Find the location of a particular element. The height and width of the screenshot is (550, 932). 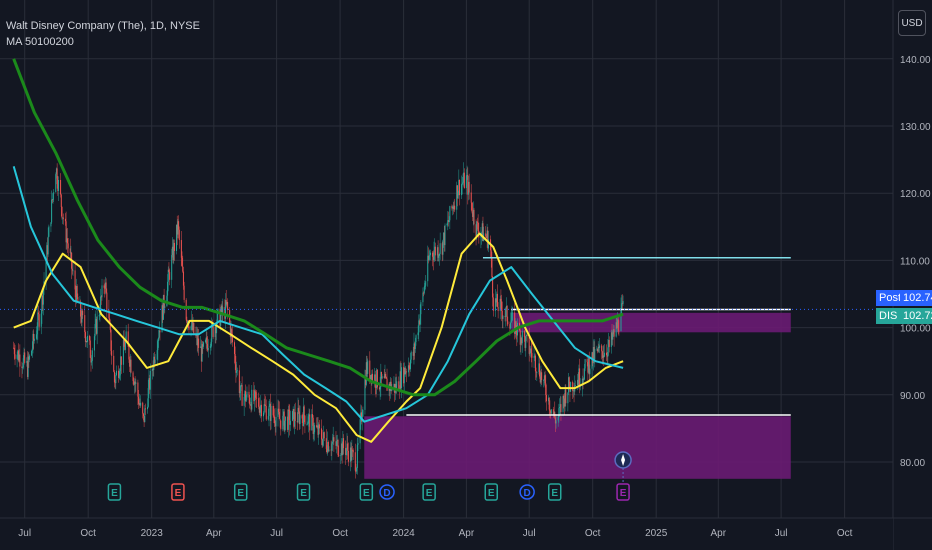

indicator-label: MA 50100200 is located at coordinates (40, 42).